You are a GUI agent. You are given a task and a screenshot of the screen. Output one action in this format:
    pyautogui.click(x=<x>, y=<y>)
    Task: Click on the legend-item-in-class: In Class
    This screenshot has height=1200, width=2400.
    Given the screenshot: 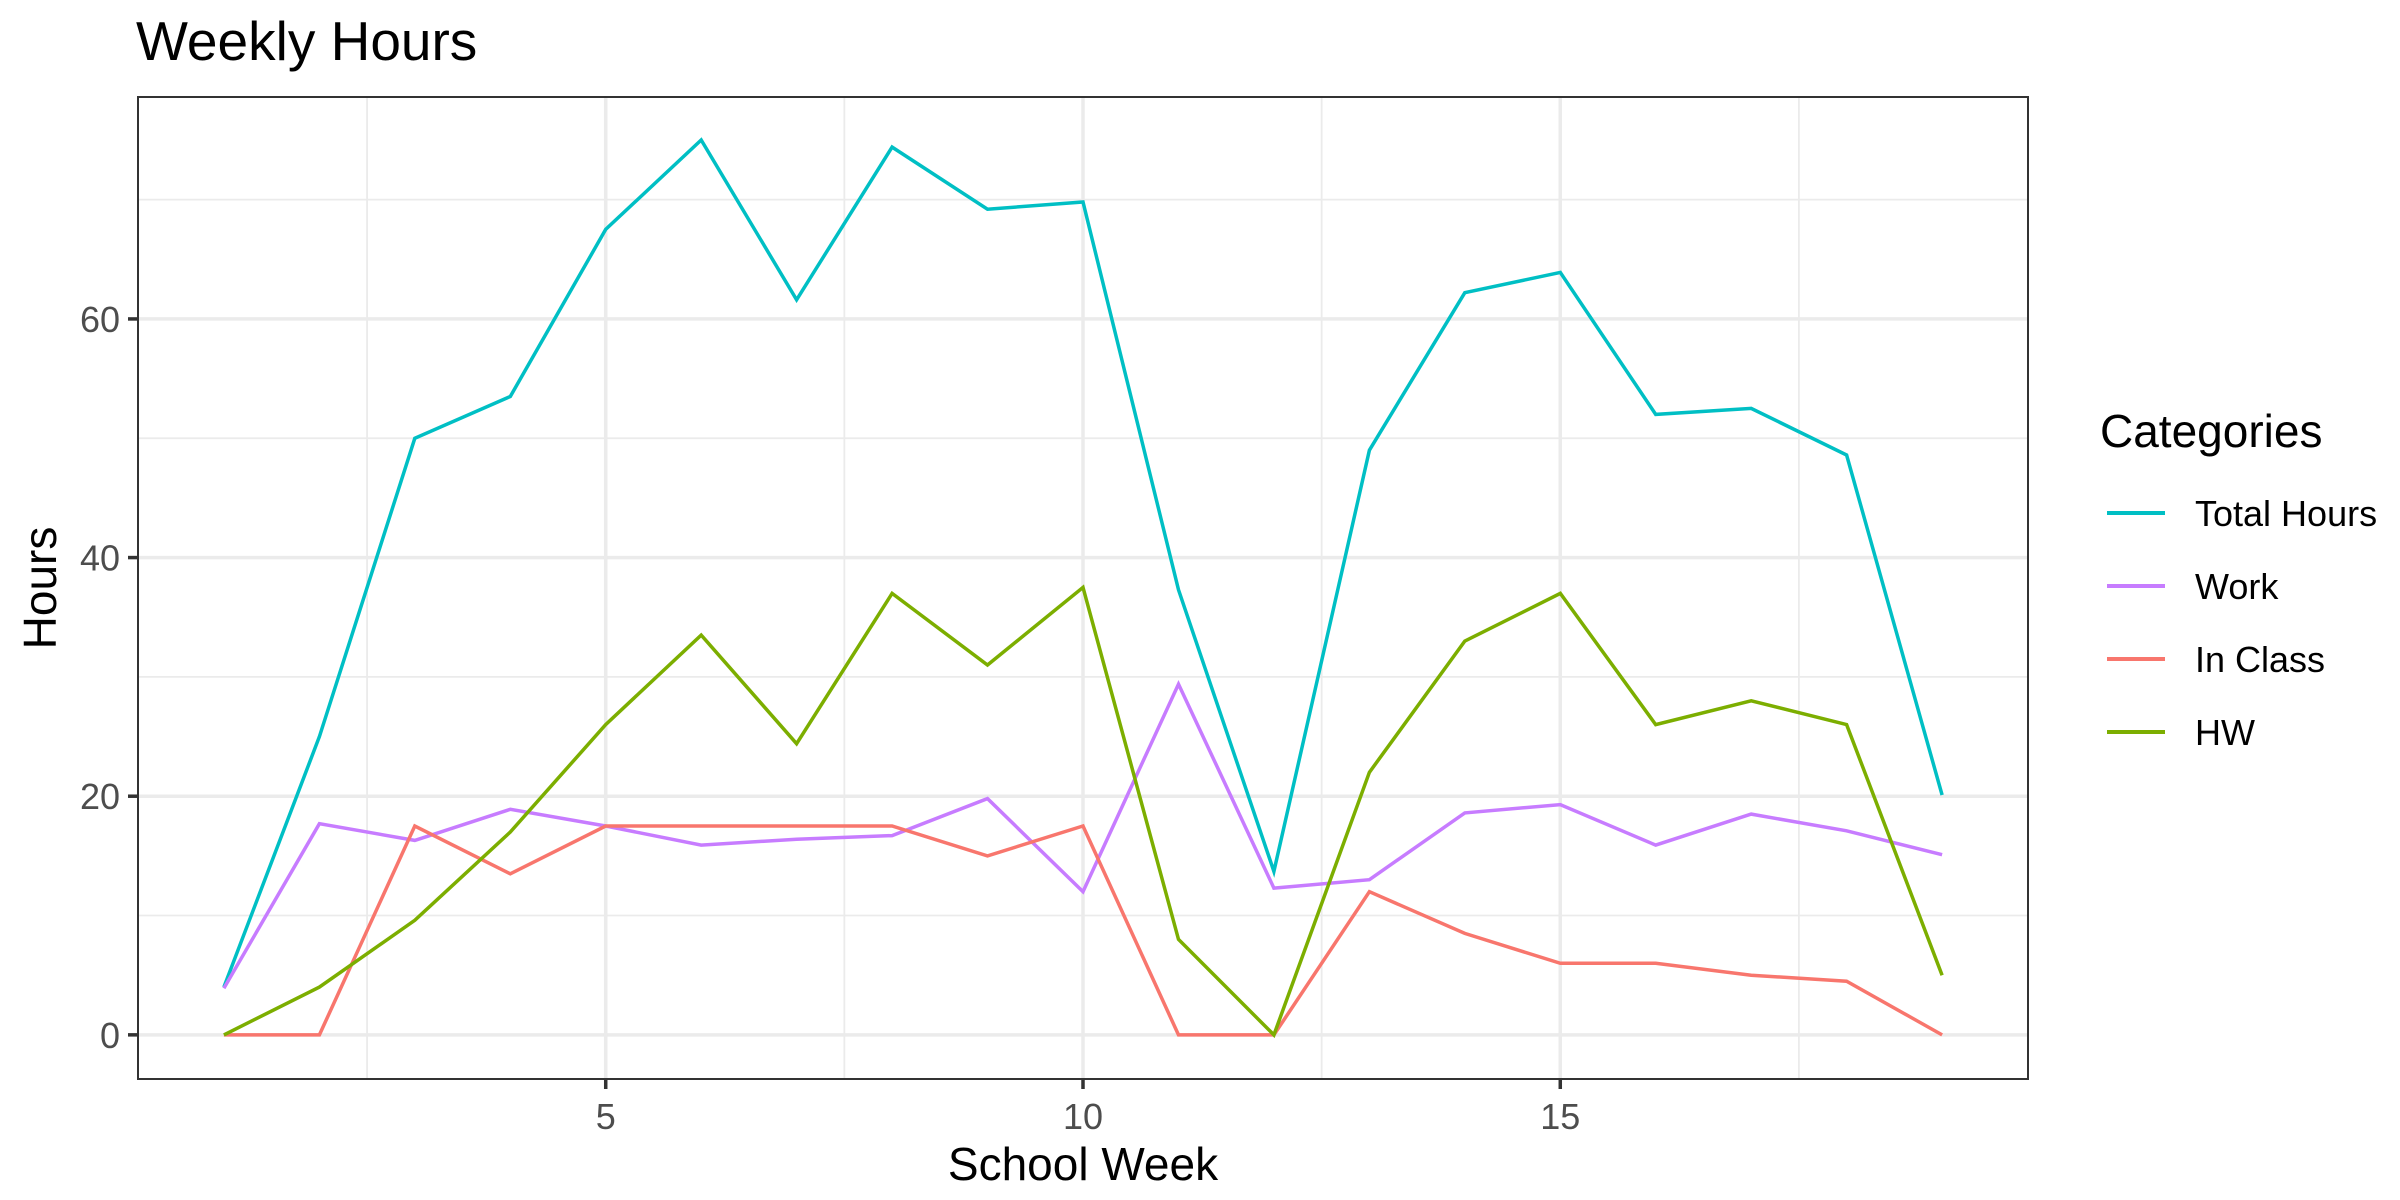 What is the action you would take?
    pyautogui.click(x=2216, y=659)
    